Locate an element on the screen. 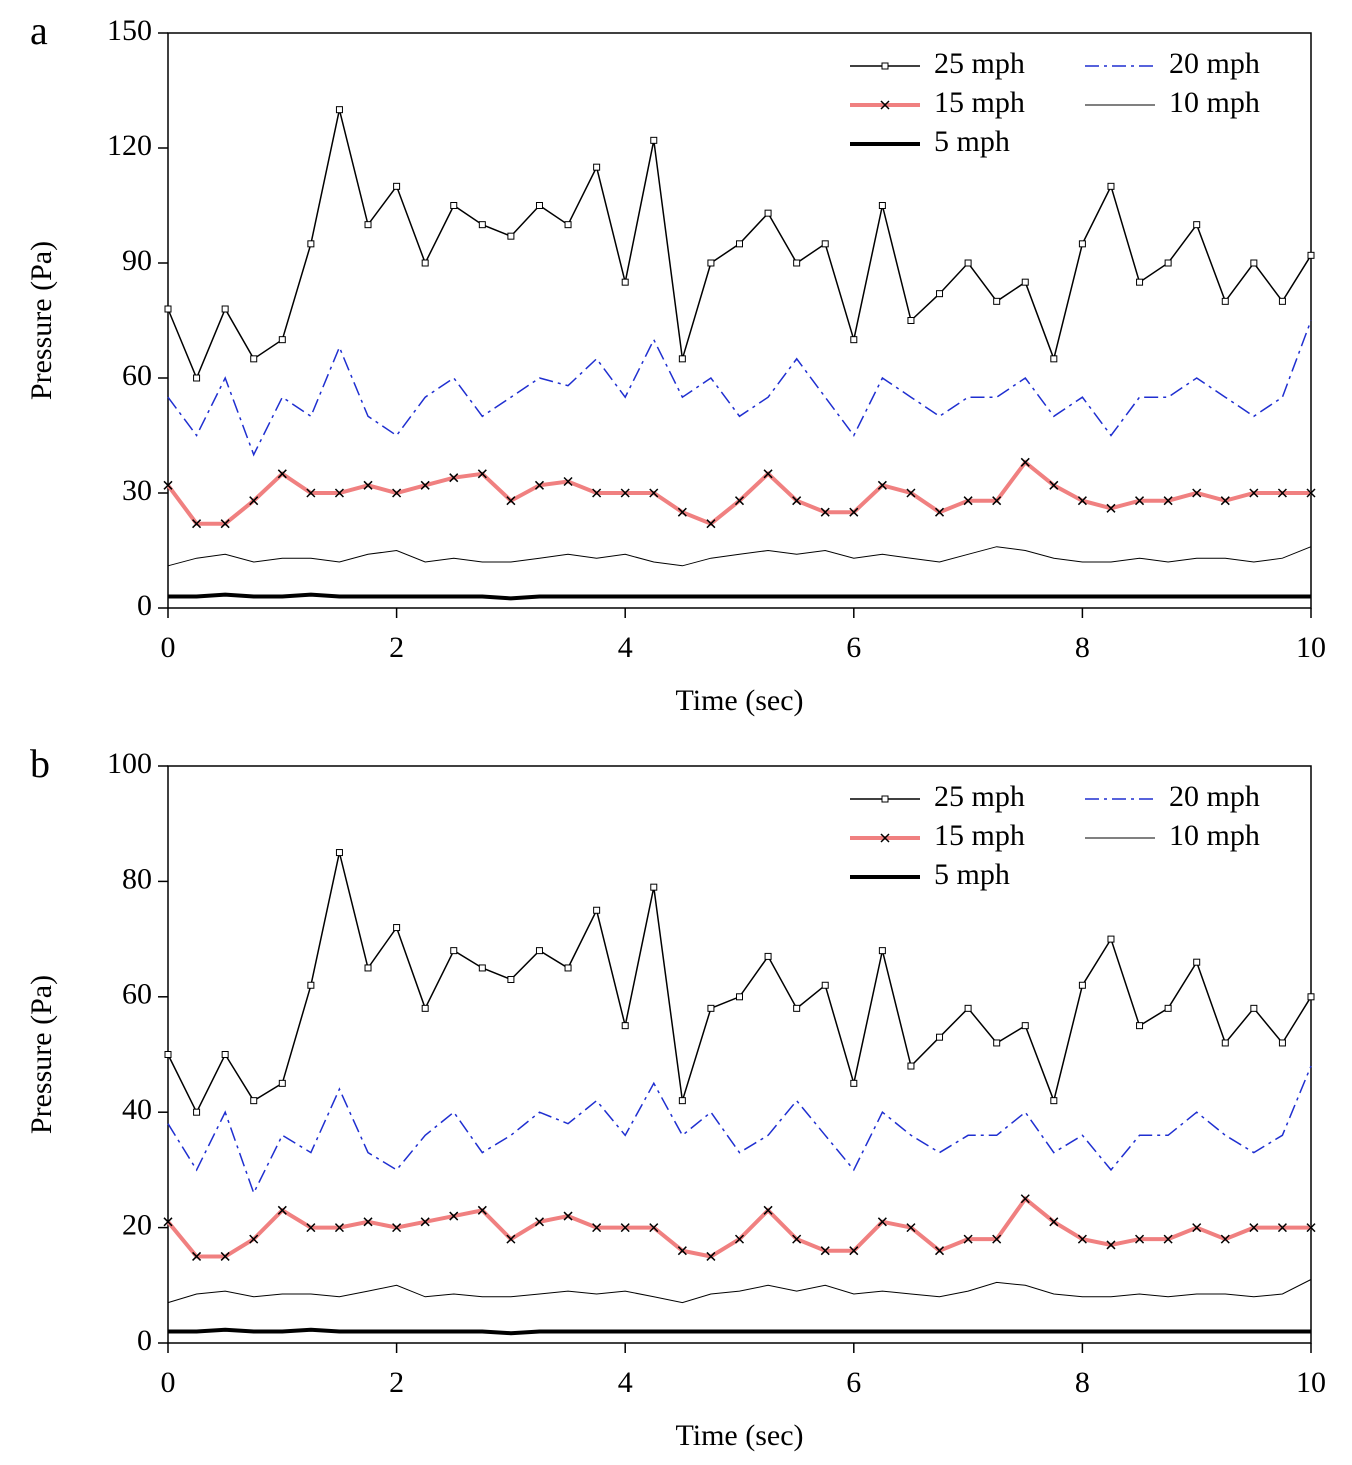 The width and height of the screenshot is (1352, 1465). y-tick-label: 40 is located at coordinates (137, 1109).